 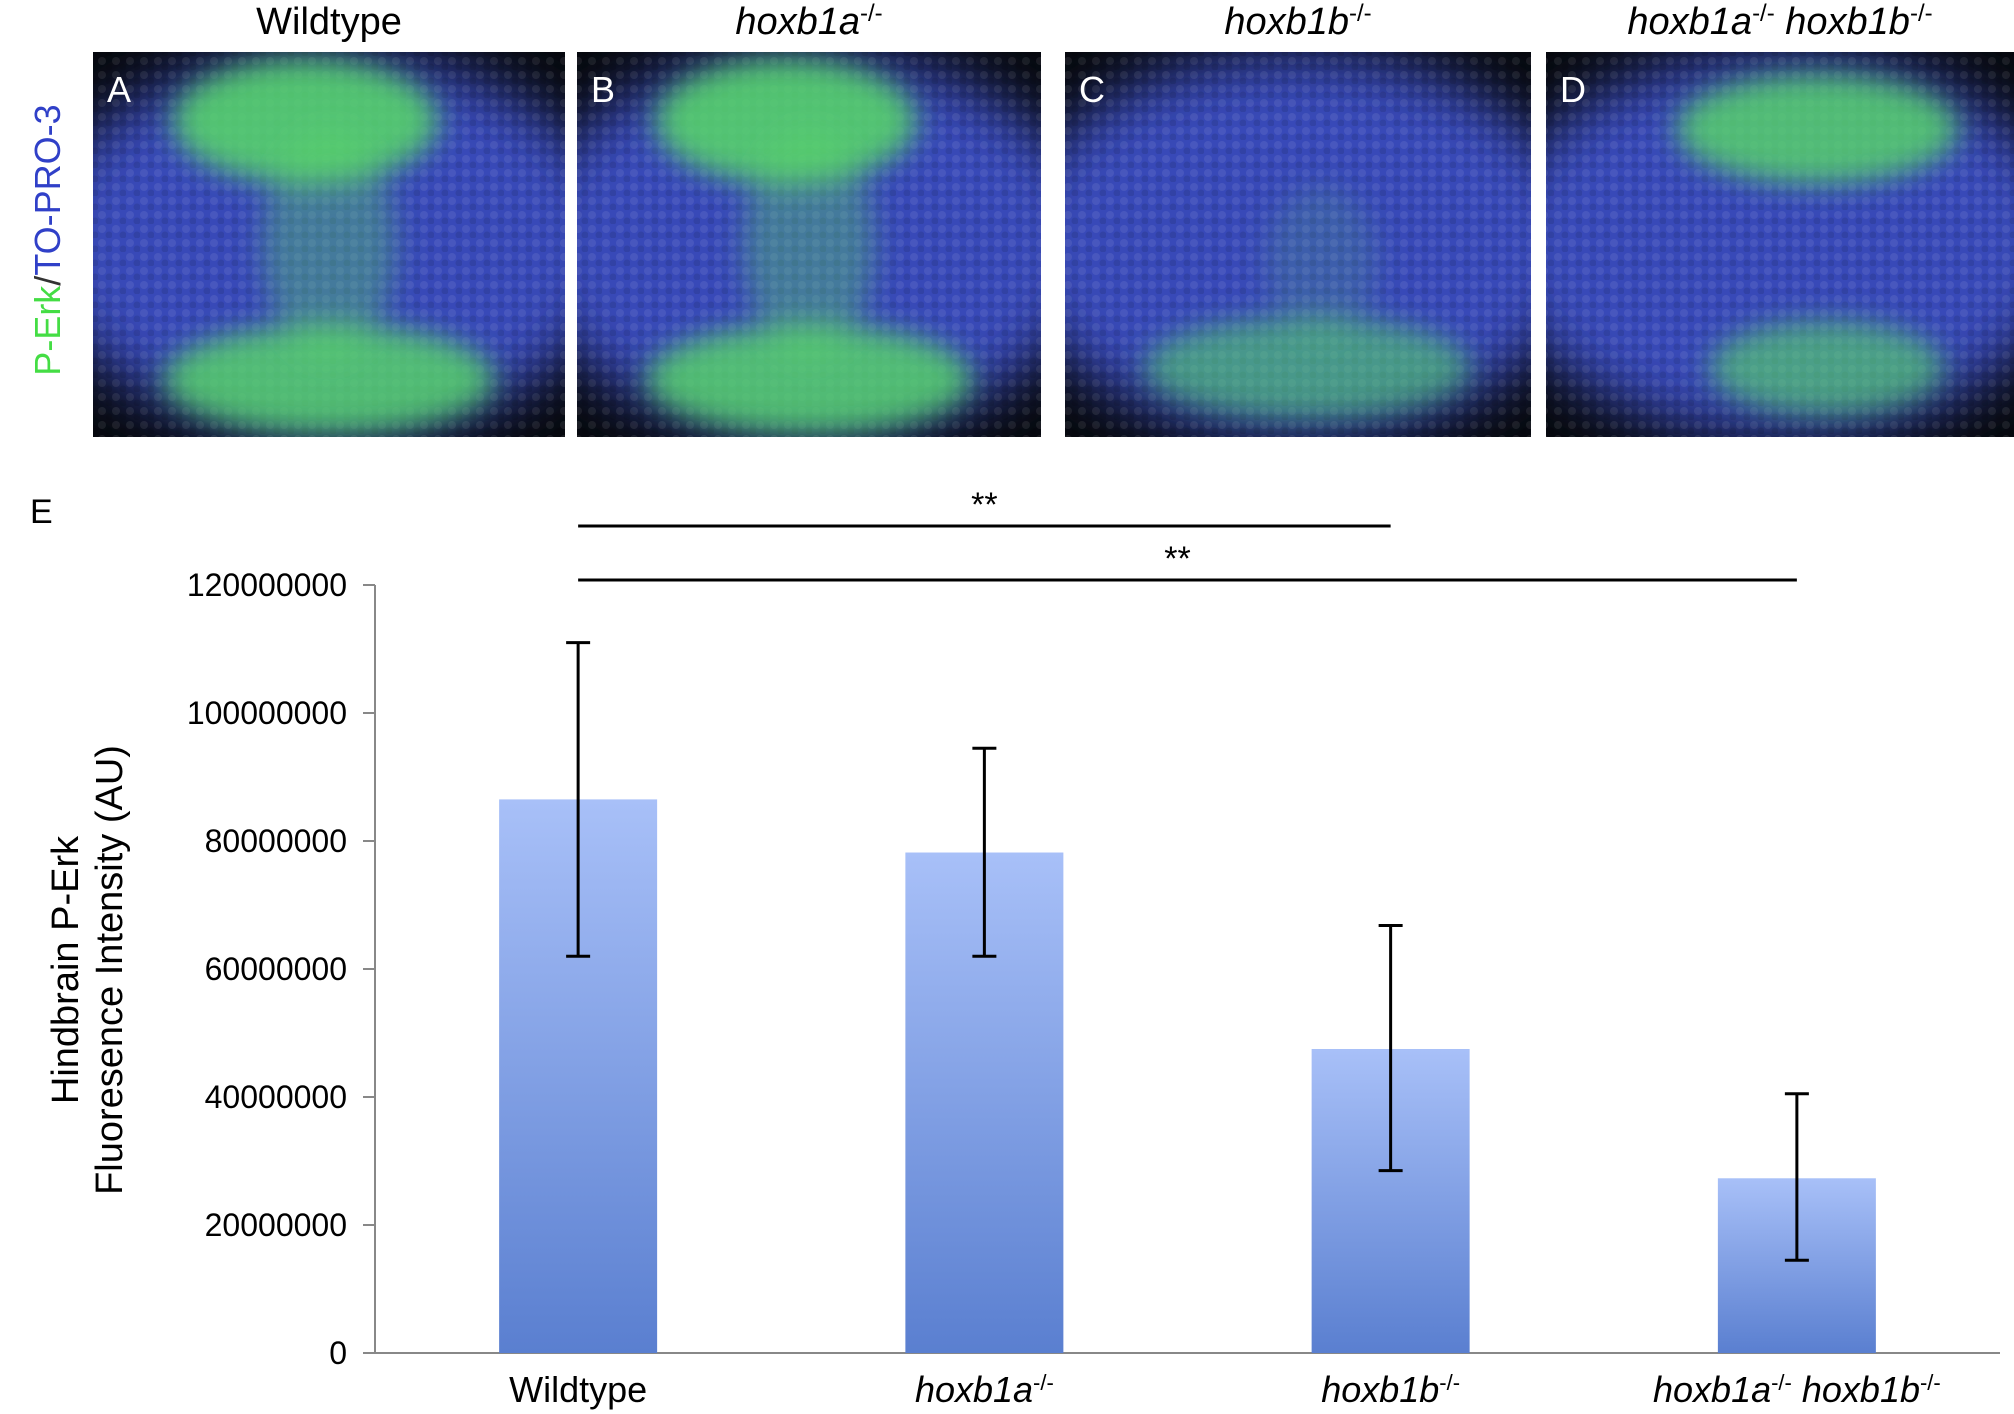 What do you see at coordinates (119, 89) in the screenshot?
I see `panel-letter: A` at bounding box center [119, 89].